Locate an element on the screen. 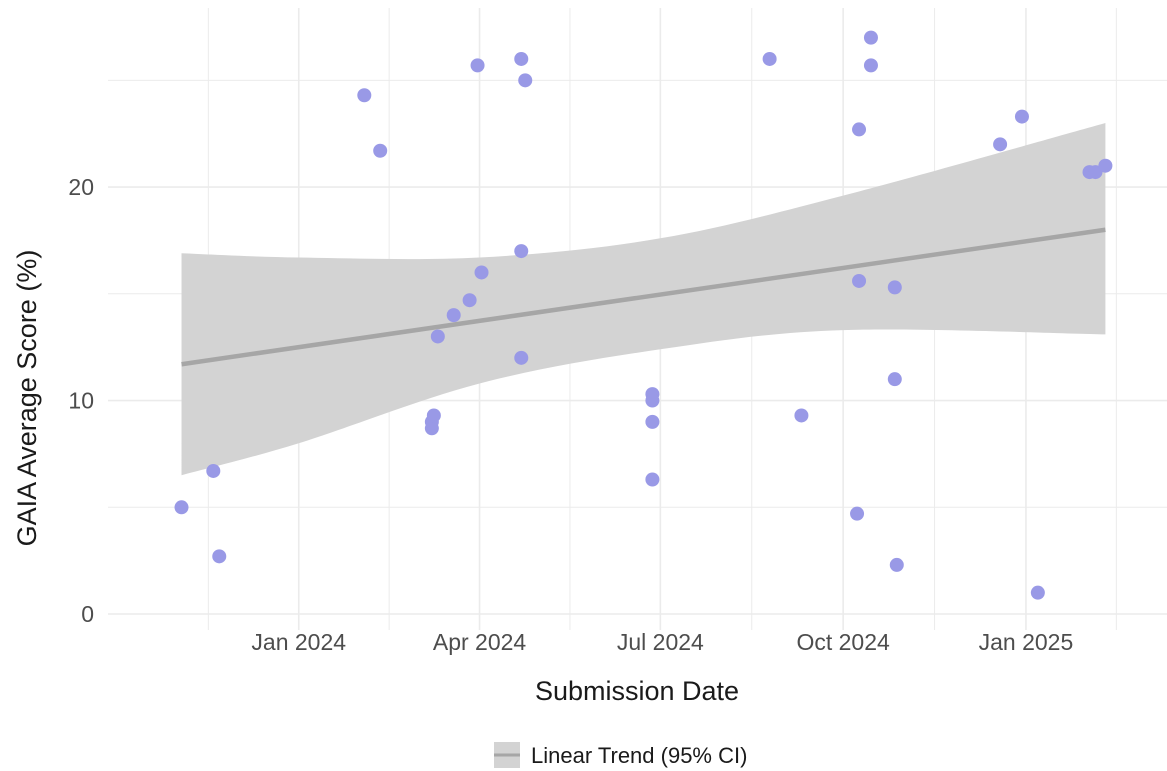 The height and width of the screenshot is (771, 1167). x-tick-label: Jul 2024 is located at coordinates (660, 642).